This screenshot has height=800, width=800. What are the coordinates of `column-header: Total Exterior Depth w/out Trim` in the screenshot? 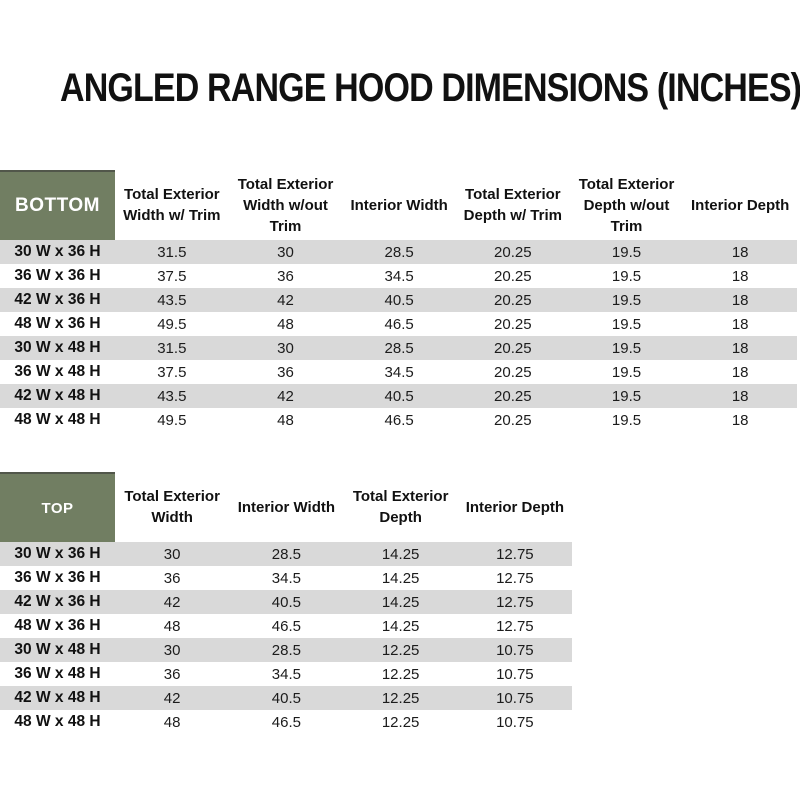 It's located at (626, 205).